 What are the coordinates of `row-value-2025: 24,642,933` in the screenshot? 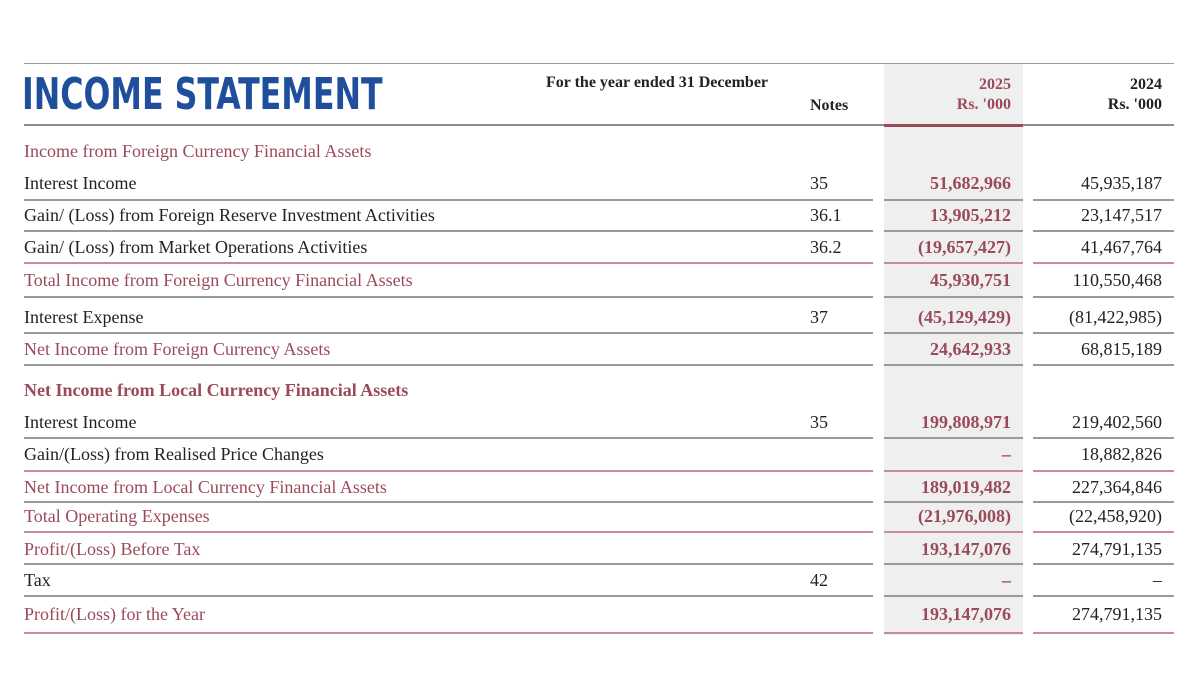 It's located at (970, 349).